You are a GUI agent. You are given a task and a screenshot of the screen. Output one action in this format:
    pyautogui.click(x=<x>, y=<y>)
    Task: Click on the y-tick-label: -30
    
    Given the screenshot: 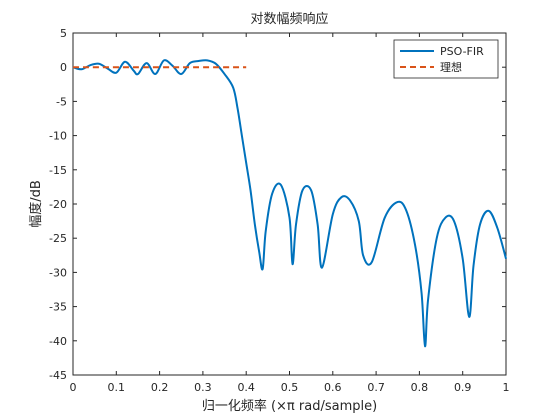 What is the action you would take?
    pyautogui.click(x=58, y=272)
    